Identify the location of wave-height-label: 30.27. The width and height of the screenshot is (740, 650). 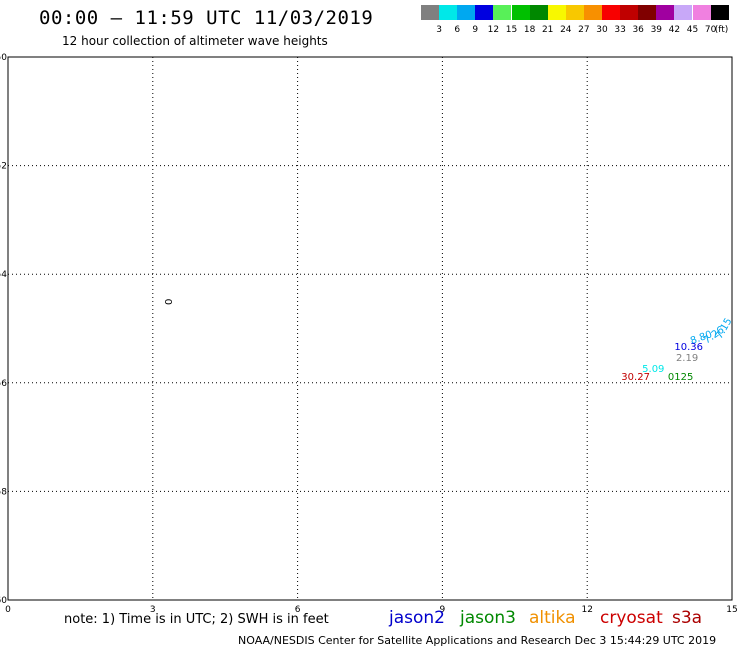
(635, 377).